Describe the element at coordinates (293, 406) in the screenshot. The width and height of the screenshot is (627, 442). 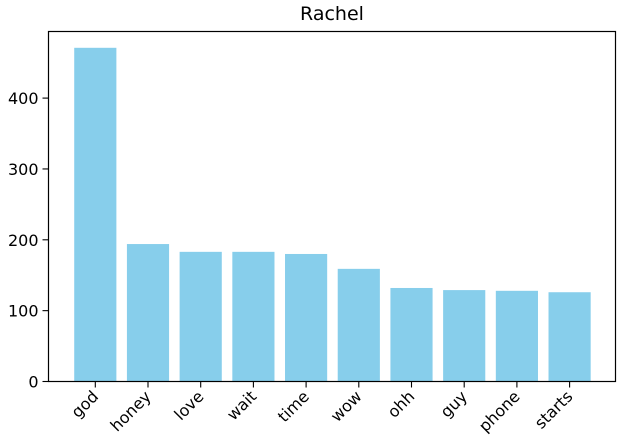
I see `x-tick-label: time` at that location.